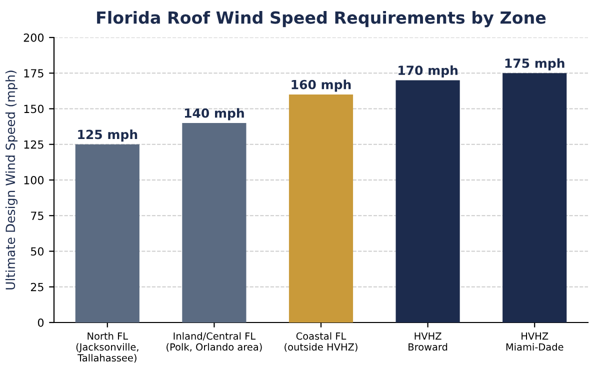 The height and width of the screenshot is (375, 600). What do you see at coordinates (428, 341) in the screenshot?
I see `x-tick-label: HVHZ Broward` at bounding box center [428, 341].